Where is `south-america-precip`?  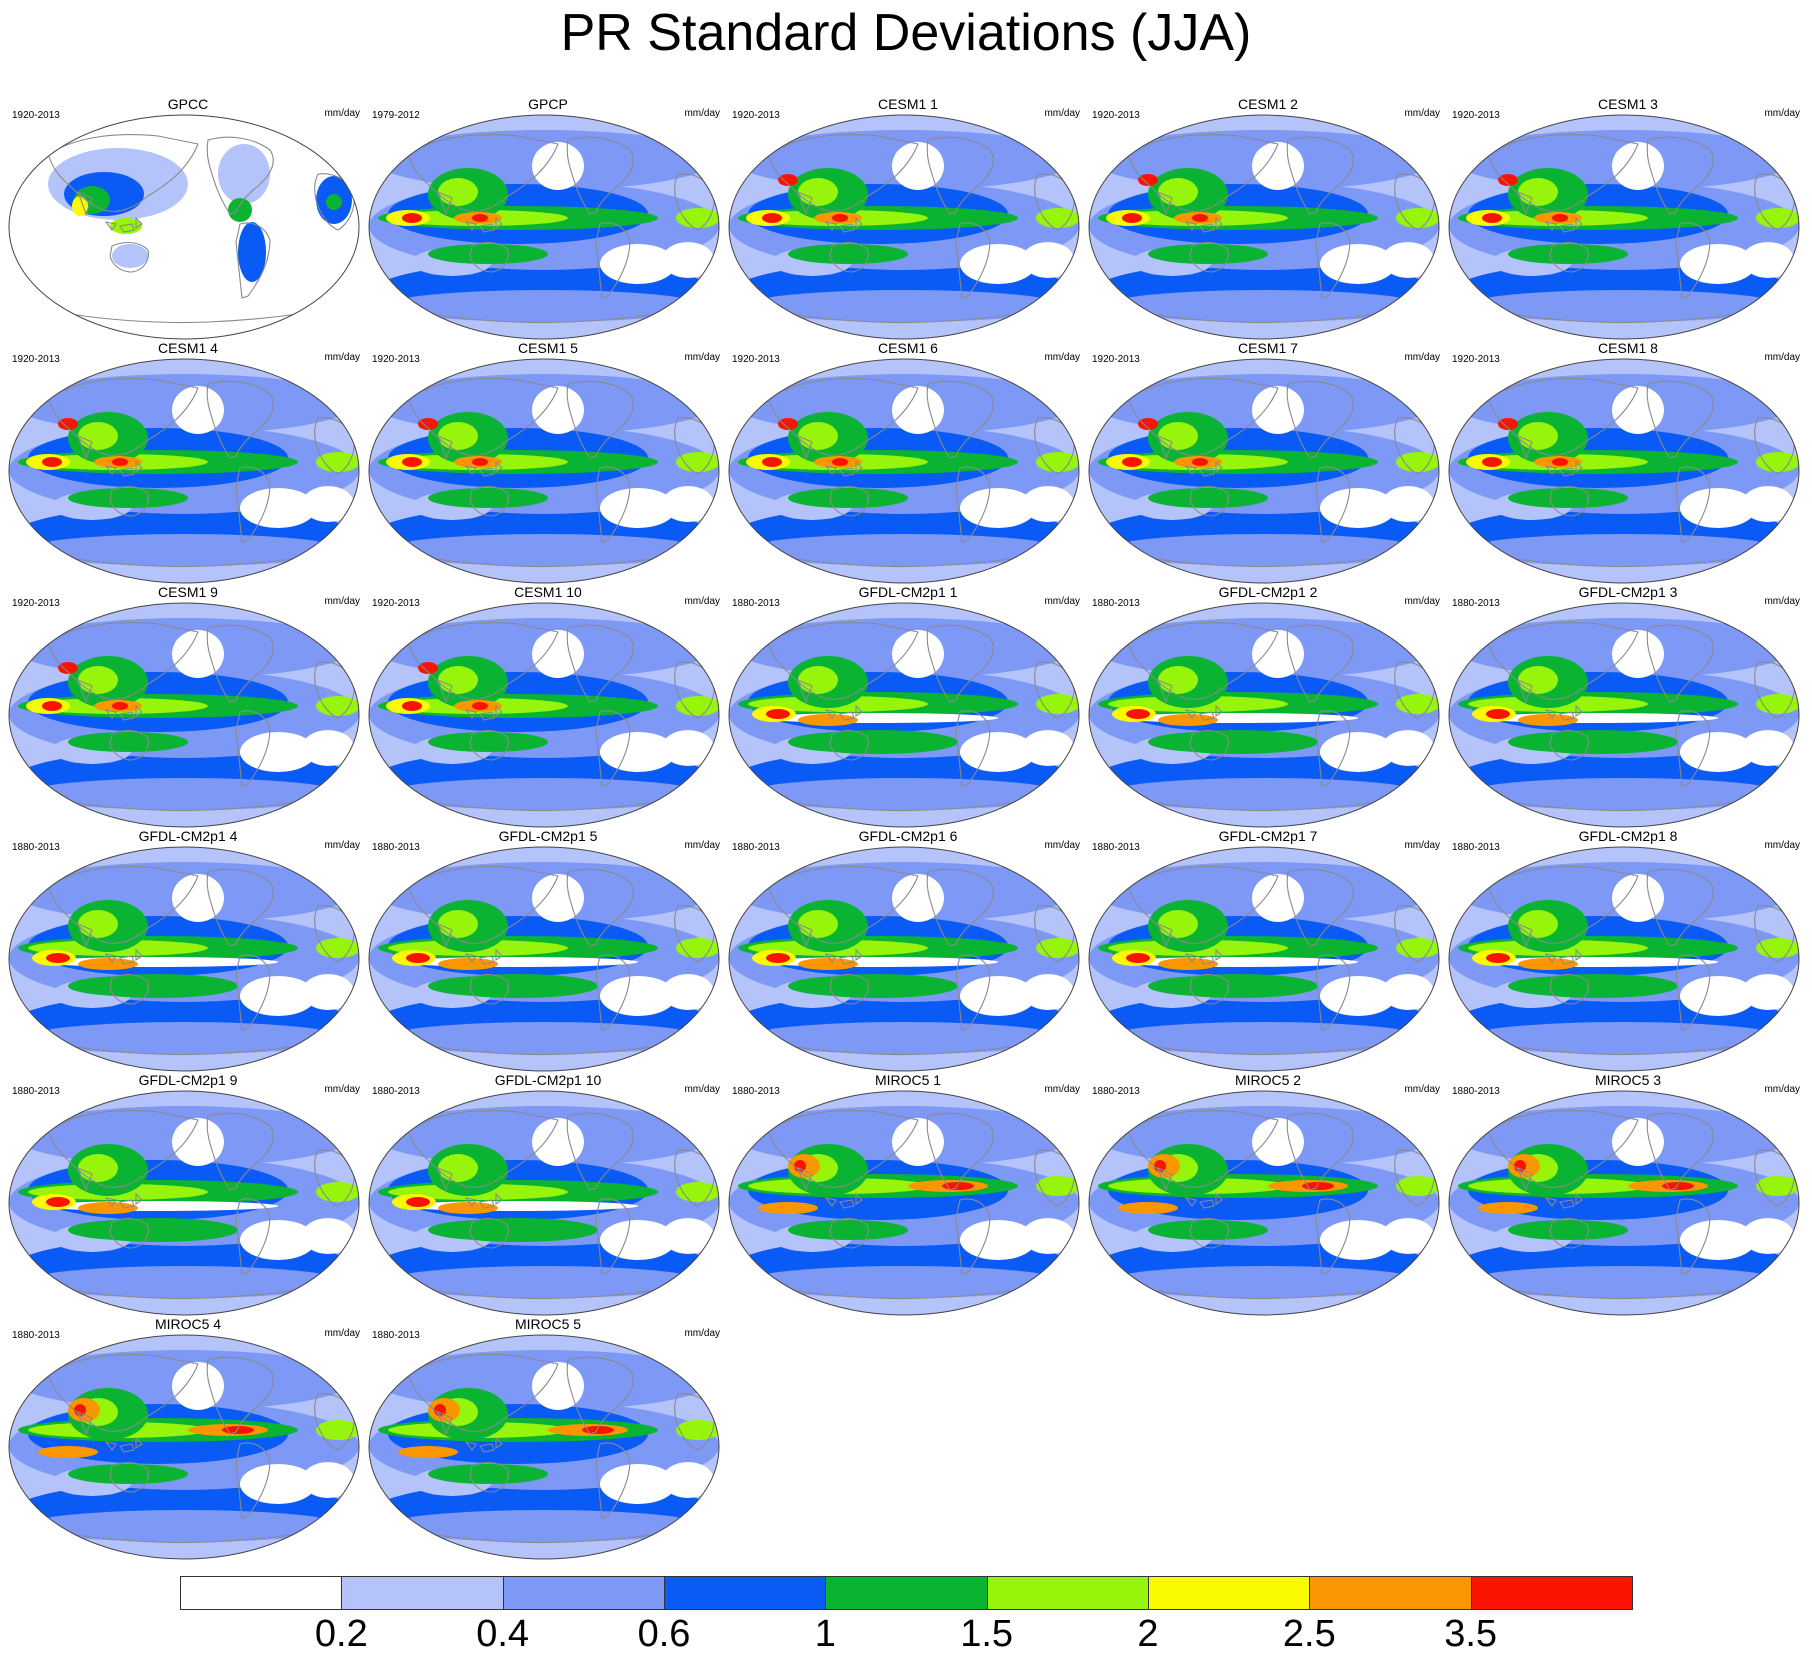
south-america-precip is located at coordinates (252, 252).